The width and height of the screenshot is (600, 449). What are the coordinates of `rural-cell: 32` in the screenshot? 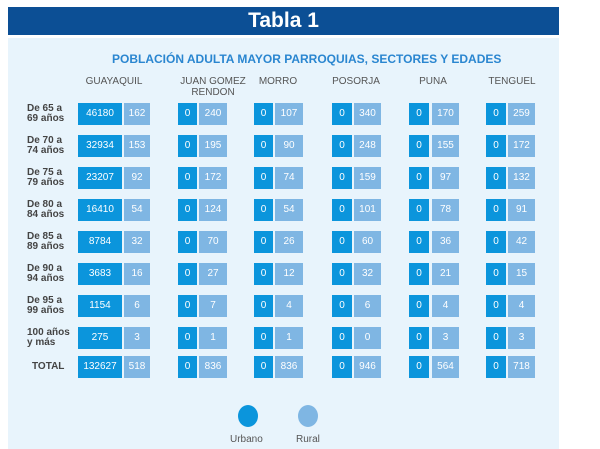 It's located at (137, 242).